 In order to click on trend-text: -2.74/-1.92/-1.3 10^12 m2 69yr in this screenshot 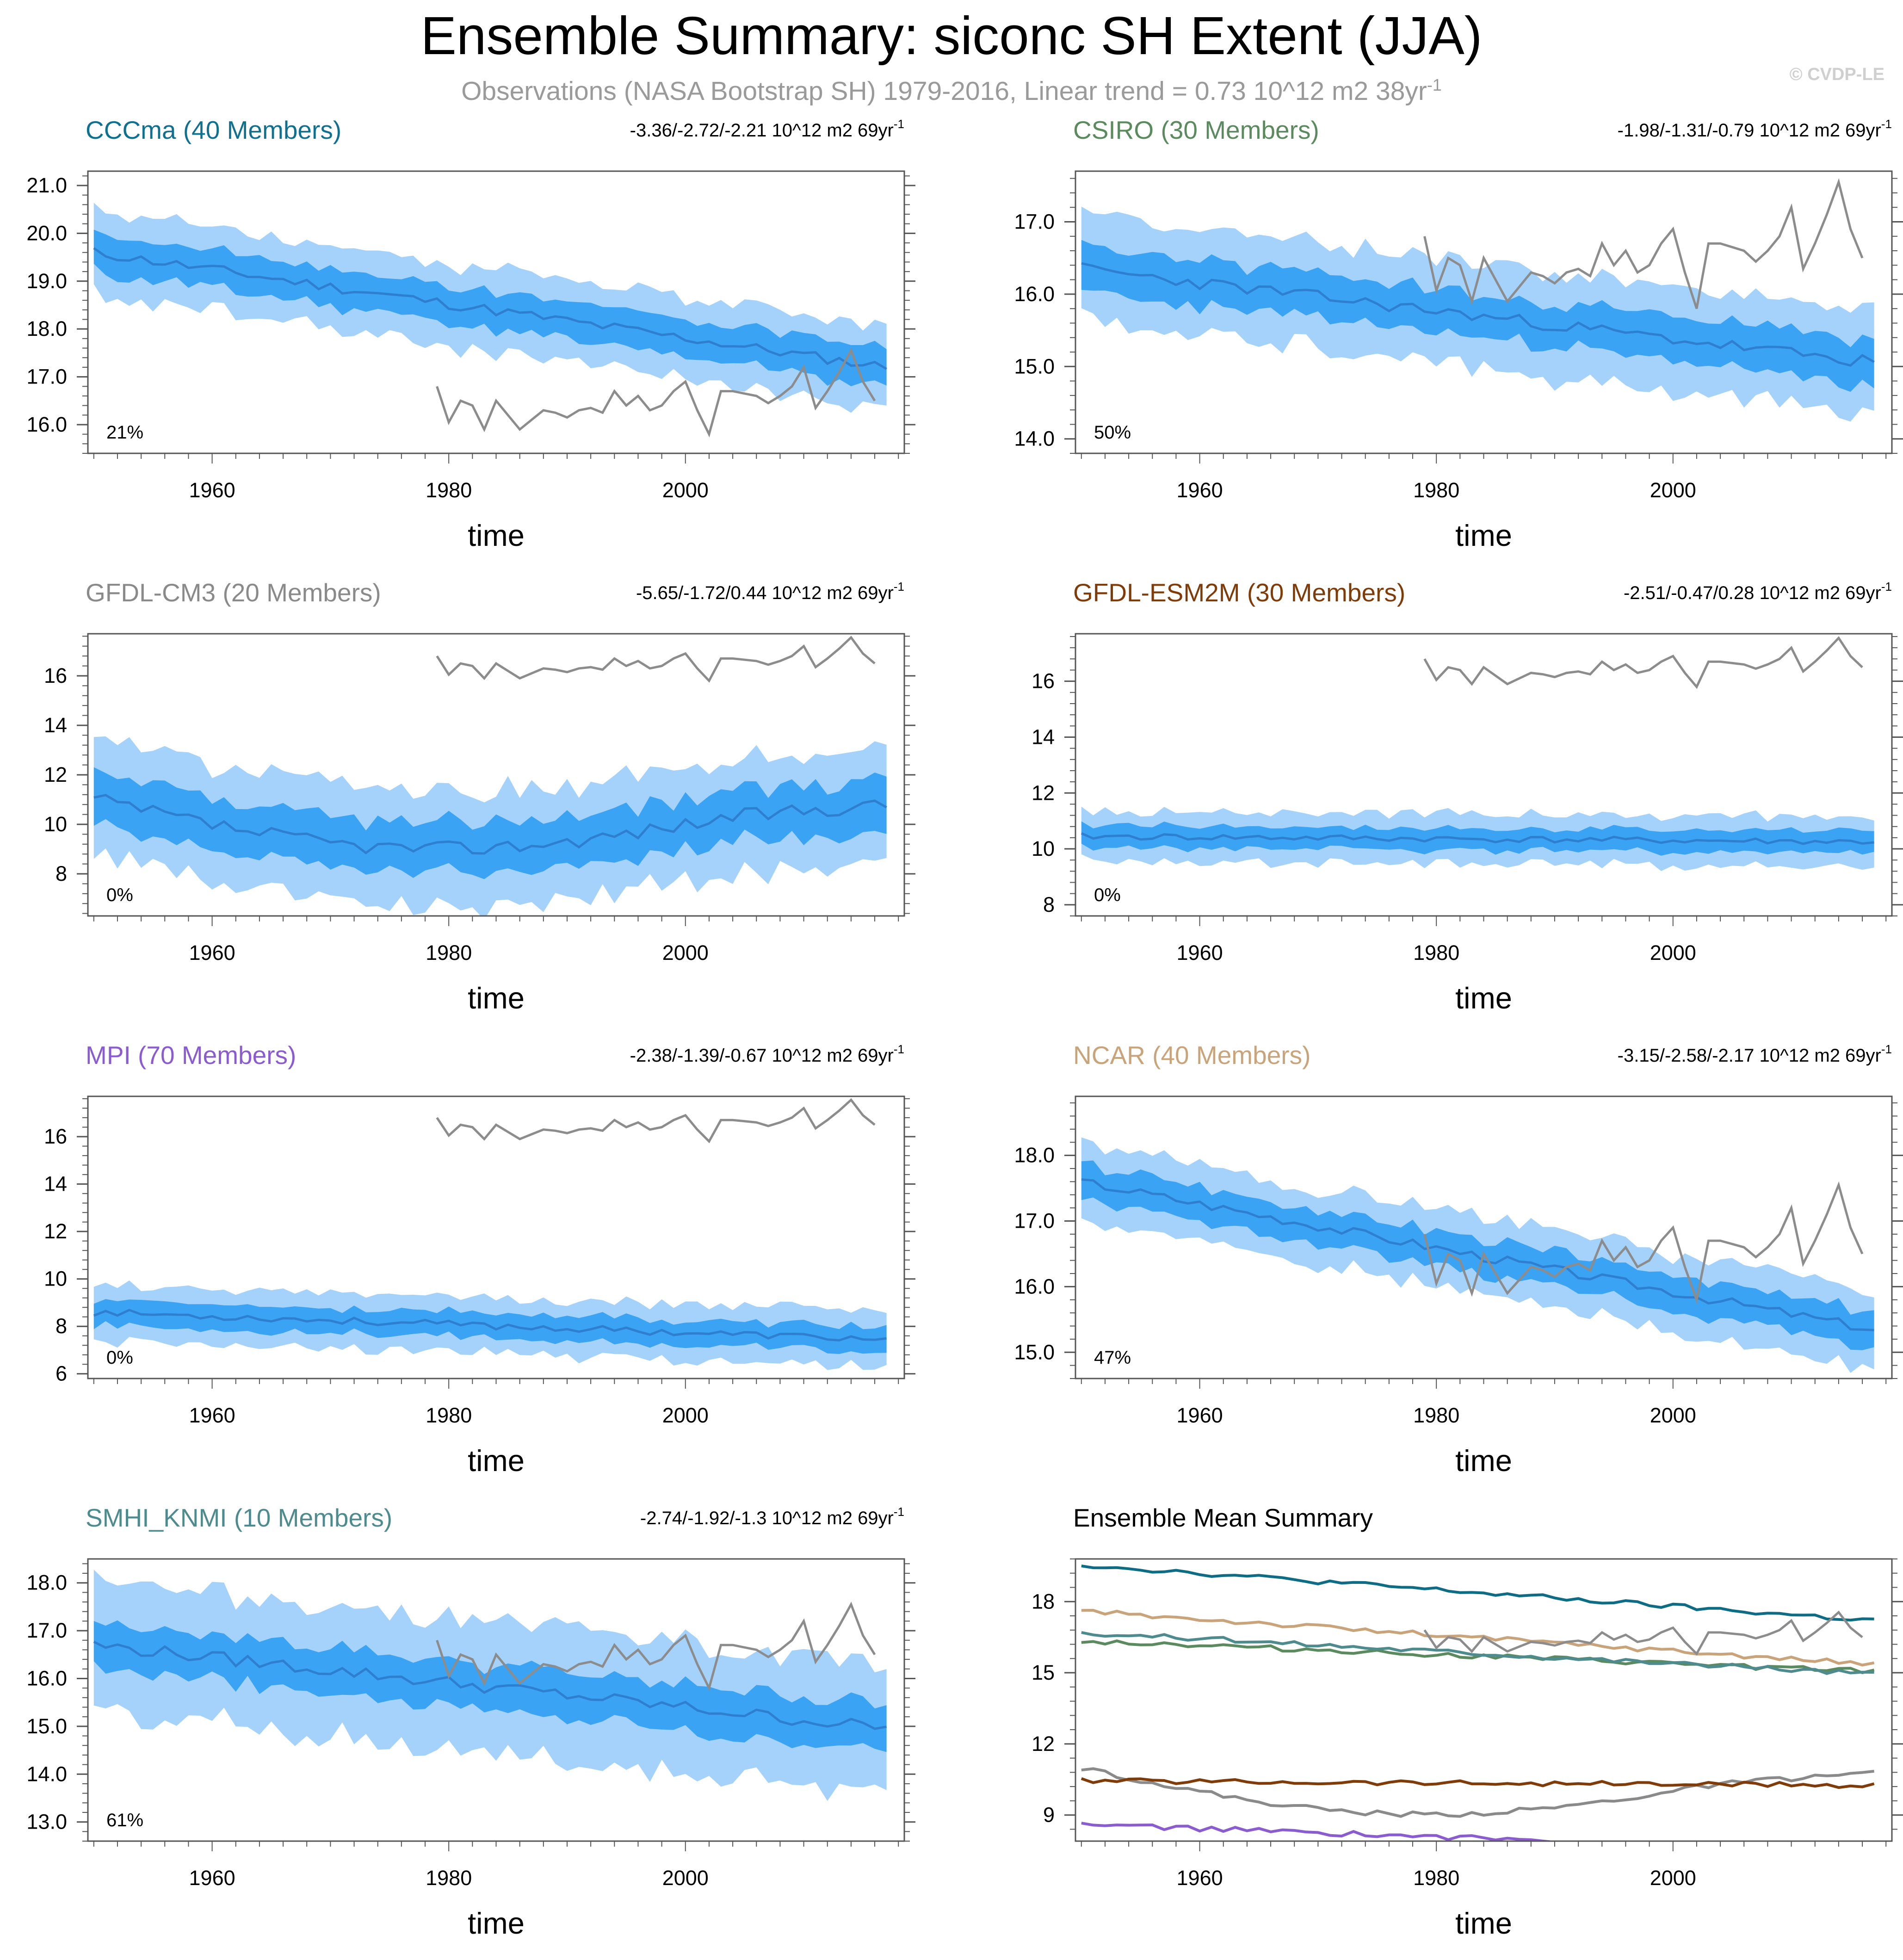, I will do `click(767, 1518)`.